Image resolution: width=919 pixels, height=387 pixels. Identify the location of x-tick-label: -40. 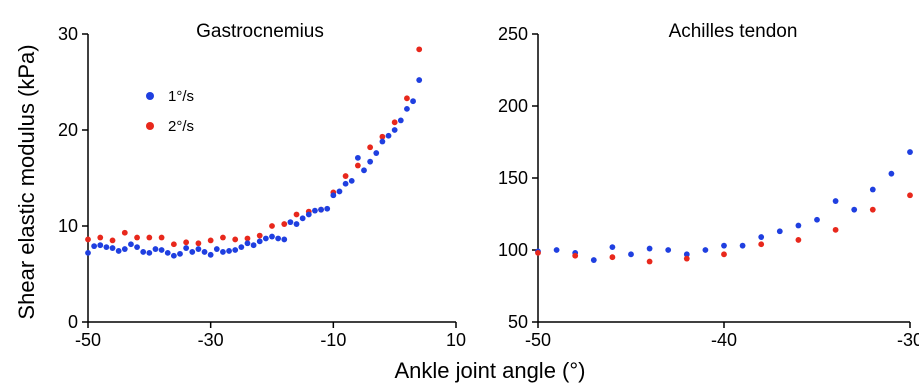
(724, 340).